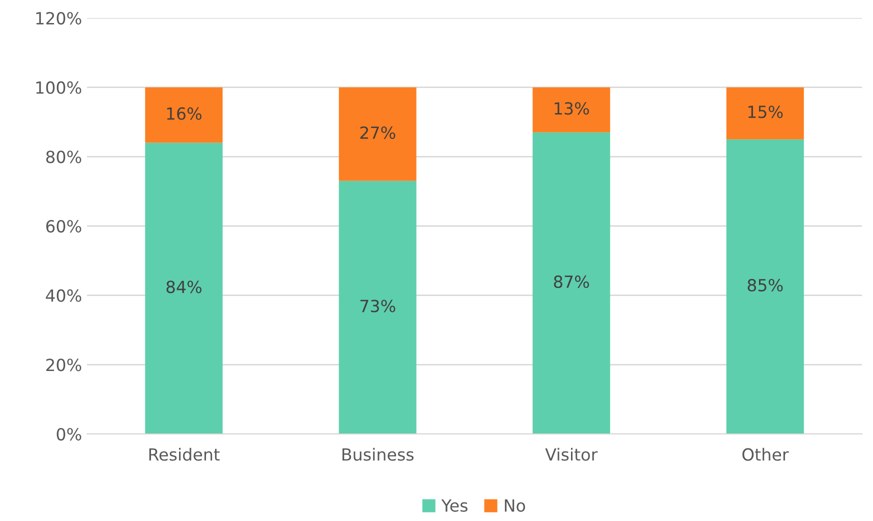 The height and width of the screenshot is (521, 873). Describe the element at coordinates (184, 454) in the screenshot. I see `x-tick-label: Resident` at that location.